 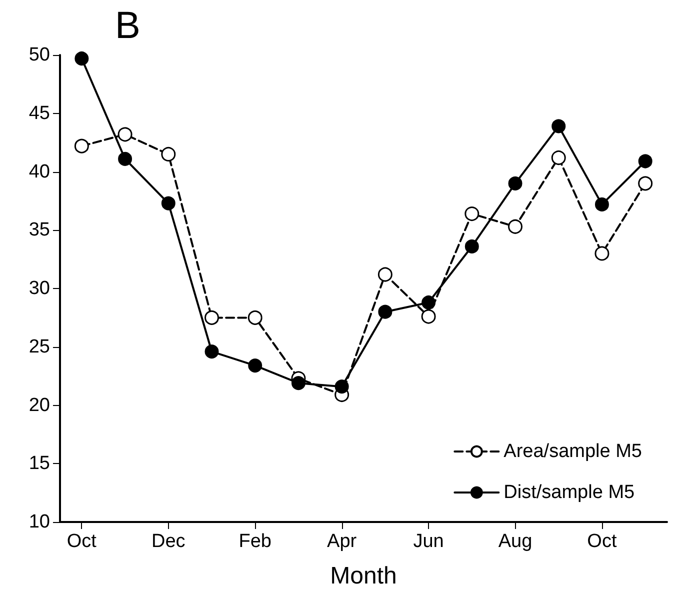 What do you see at coordinates (39, 171) in the screenshot?
I see `y-tick-label: 40` at bounding box center [39, 171].